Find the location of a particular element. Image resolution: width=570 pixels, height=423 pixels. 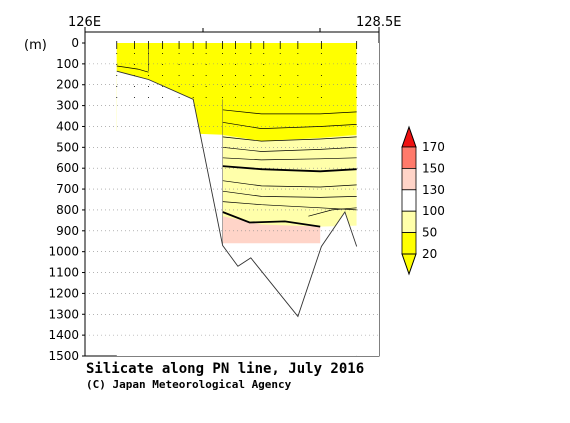

chart-title: Silicate along PN line, July 2016 is located at coordinates (225, 369).